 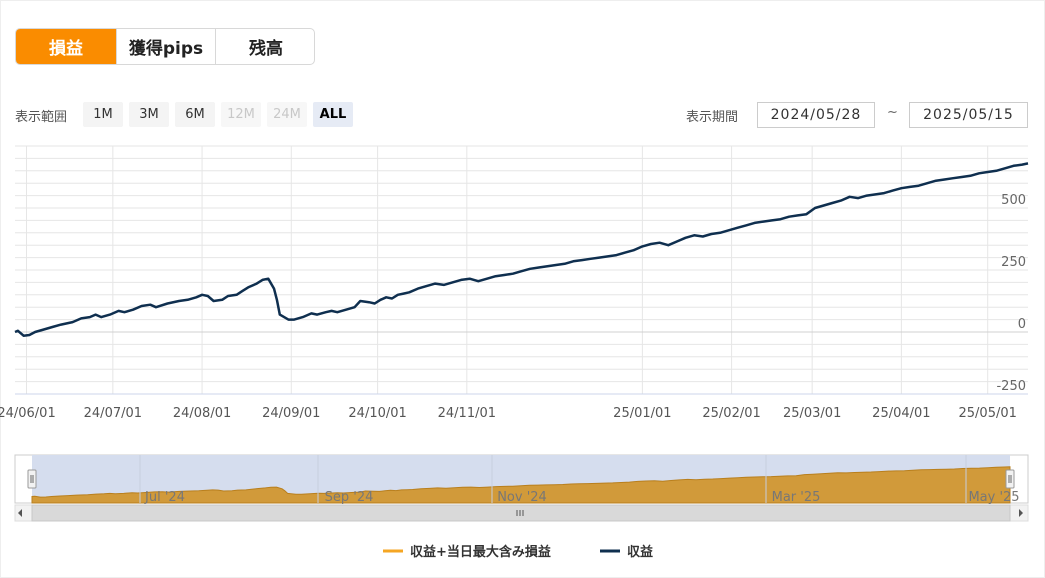 What do you see at coordinates (149, 114) in the screenshot?
I see `range-button-3m: 3M` at bounding box center [149, 114].